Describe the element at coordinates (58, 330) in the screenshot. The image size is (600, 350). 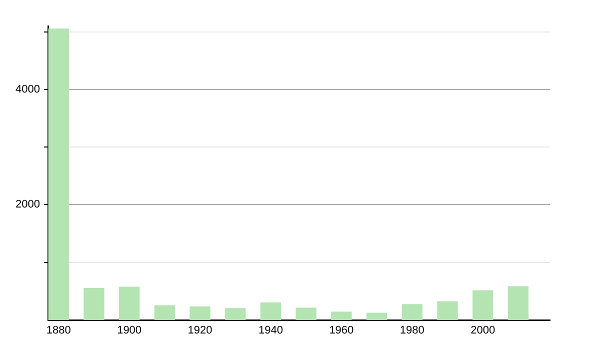
I see `x-tick-label: 1880` at that location.